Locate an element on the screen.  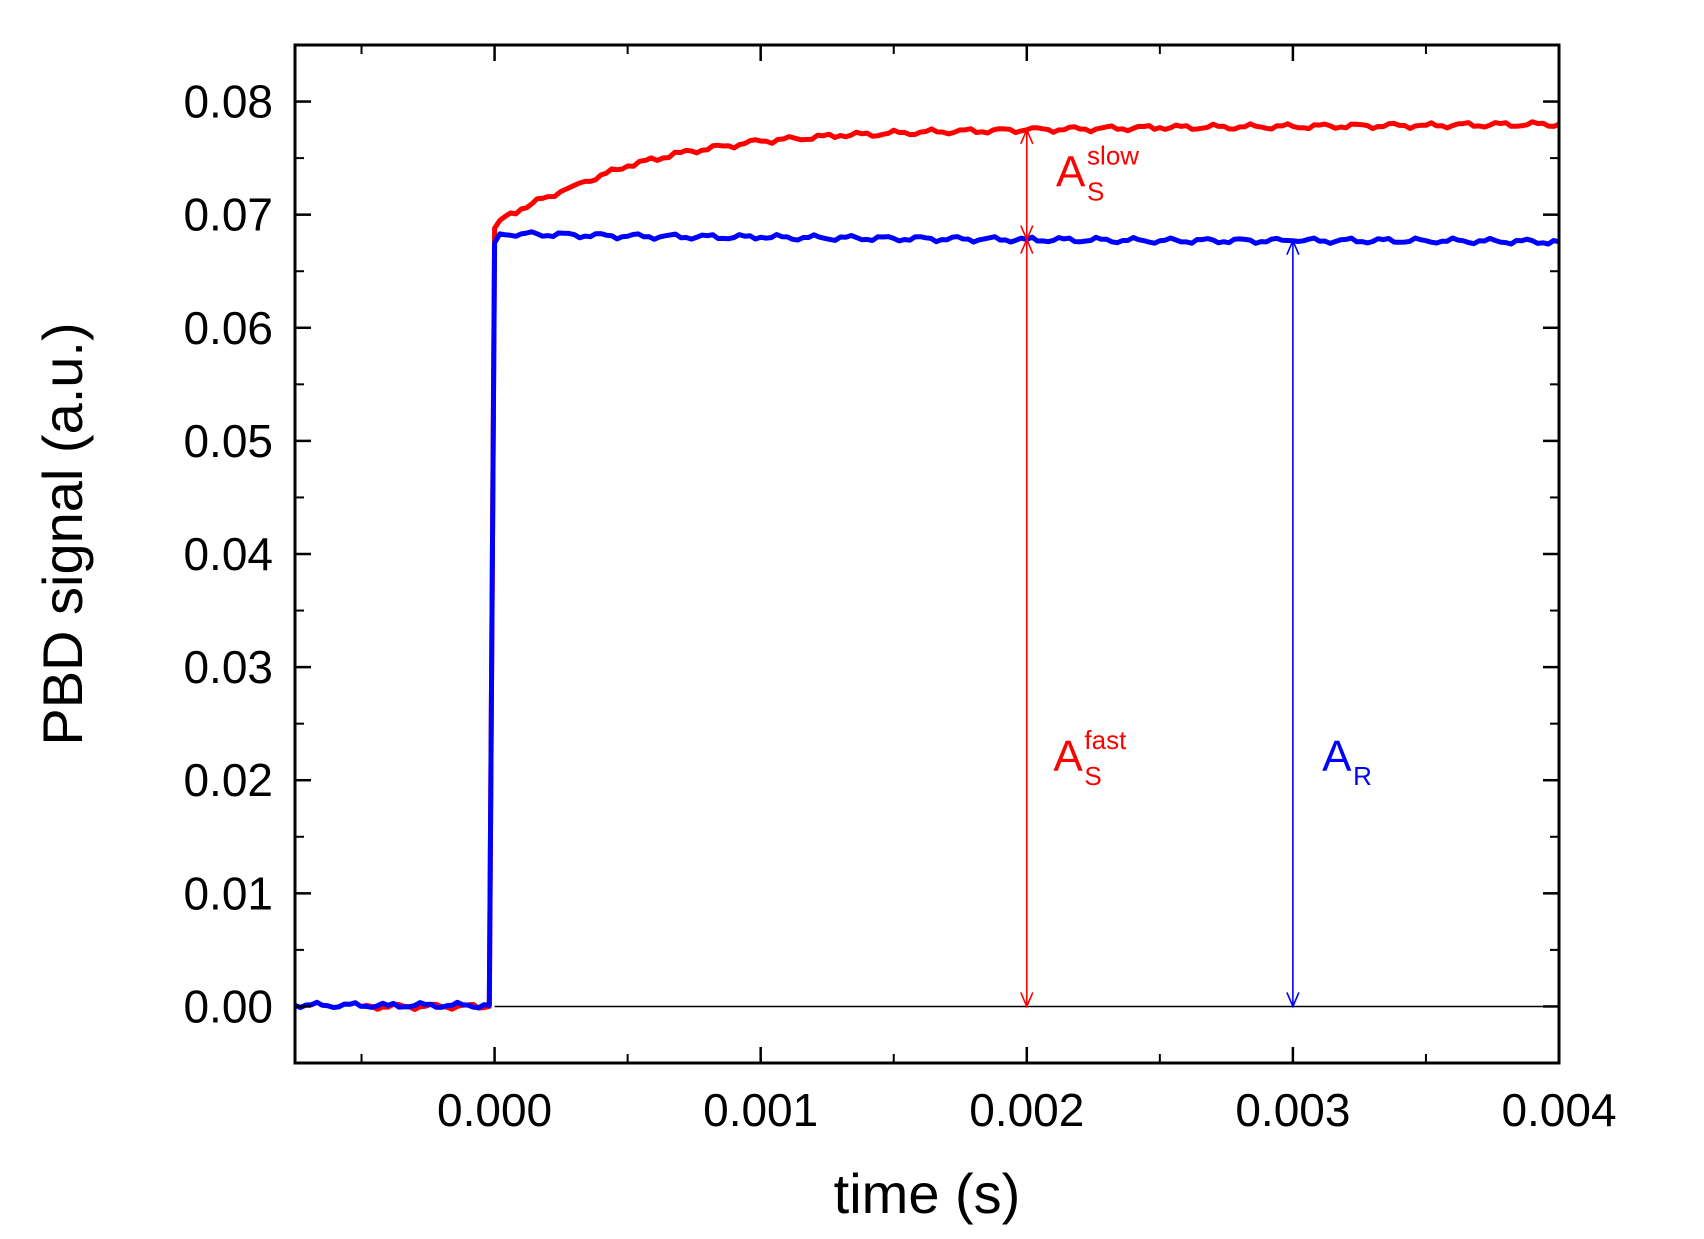
y-tick-label: 0.03 is located at coordinates (228, 667).